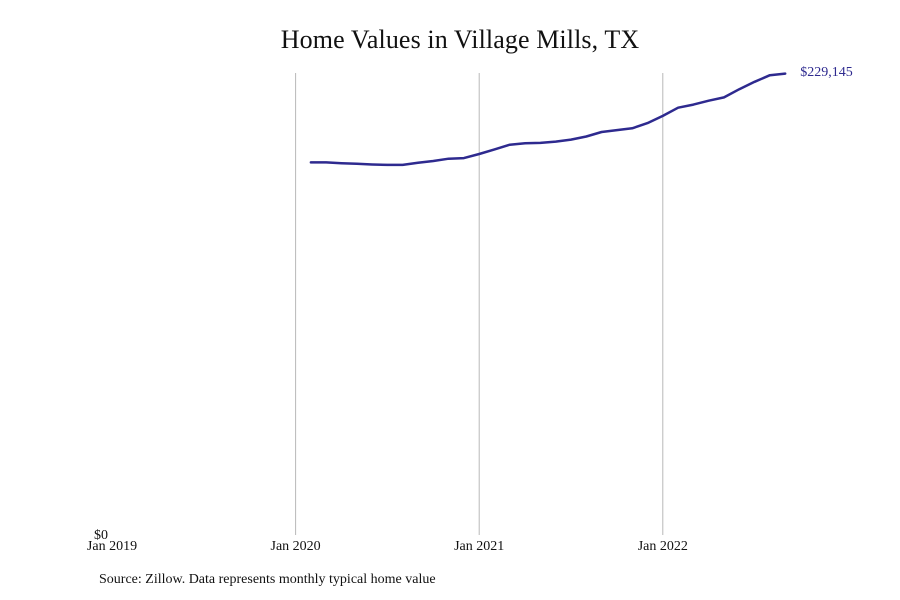 This screenshot has height=600, width=900. I want to click on x-tick-label-2021: Jan 2021, so click(479, 546).